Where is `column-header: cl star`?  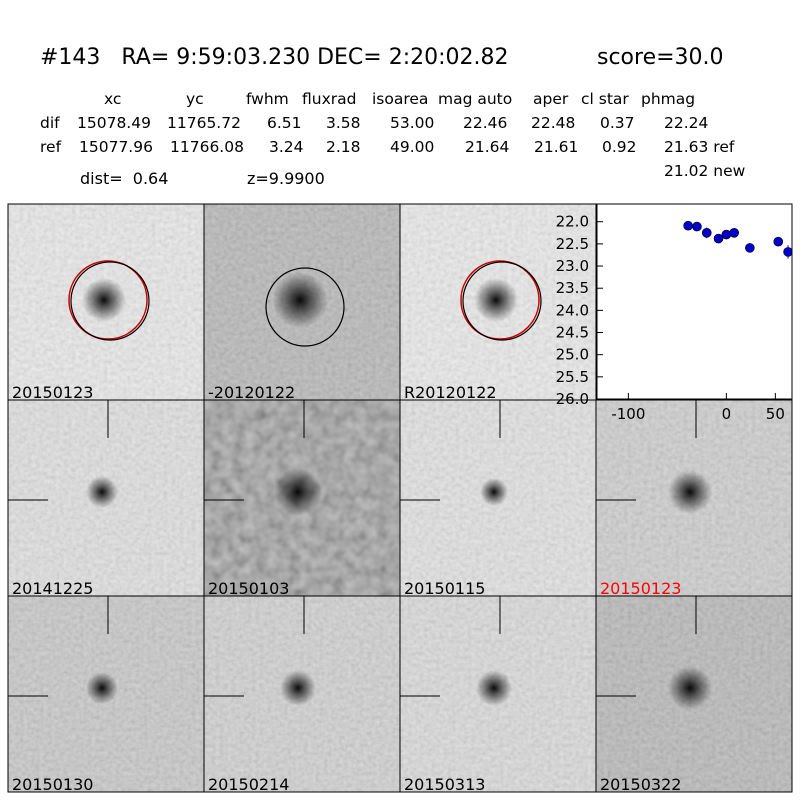 column-header: cl star is located at coordinates (605, 99).